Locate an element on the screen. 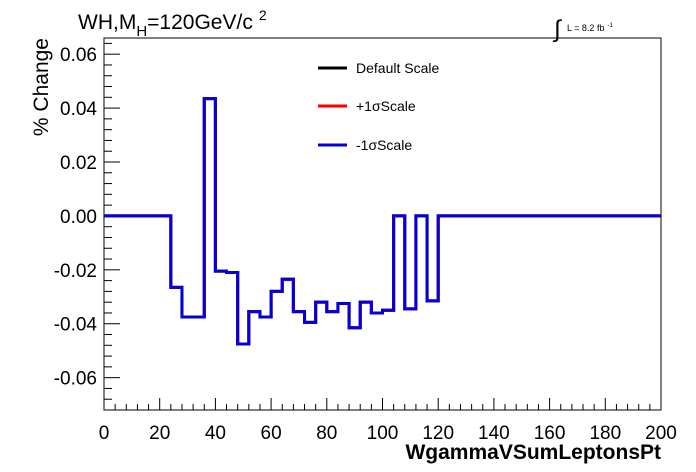 This screenshot has width=696, height=472. y-tick-label: 0.06 is located at coordinates (78, 55).